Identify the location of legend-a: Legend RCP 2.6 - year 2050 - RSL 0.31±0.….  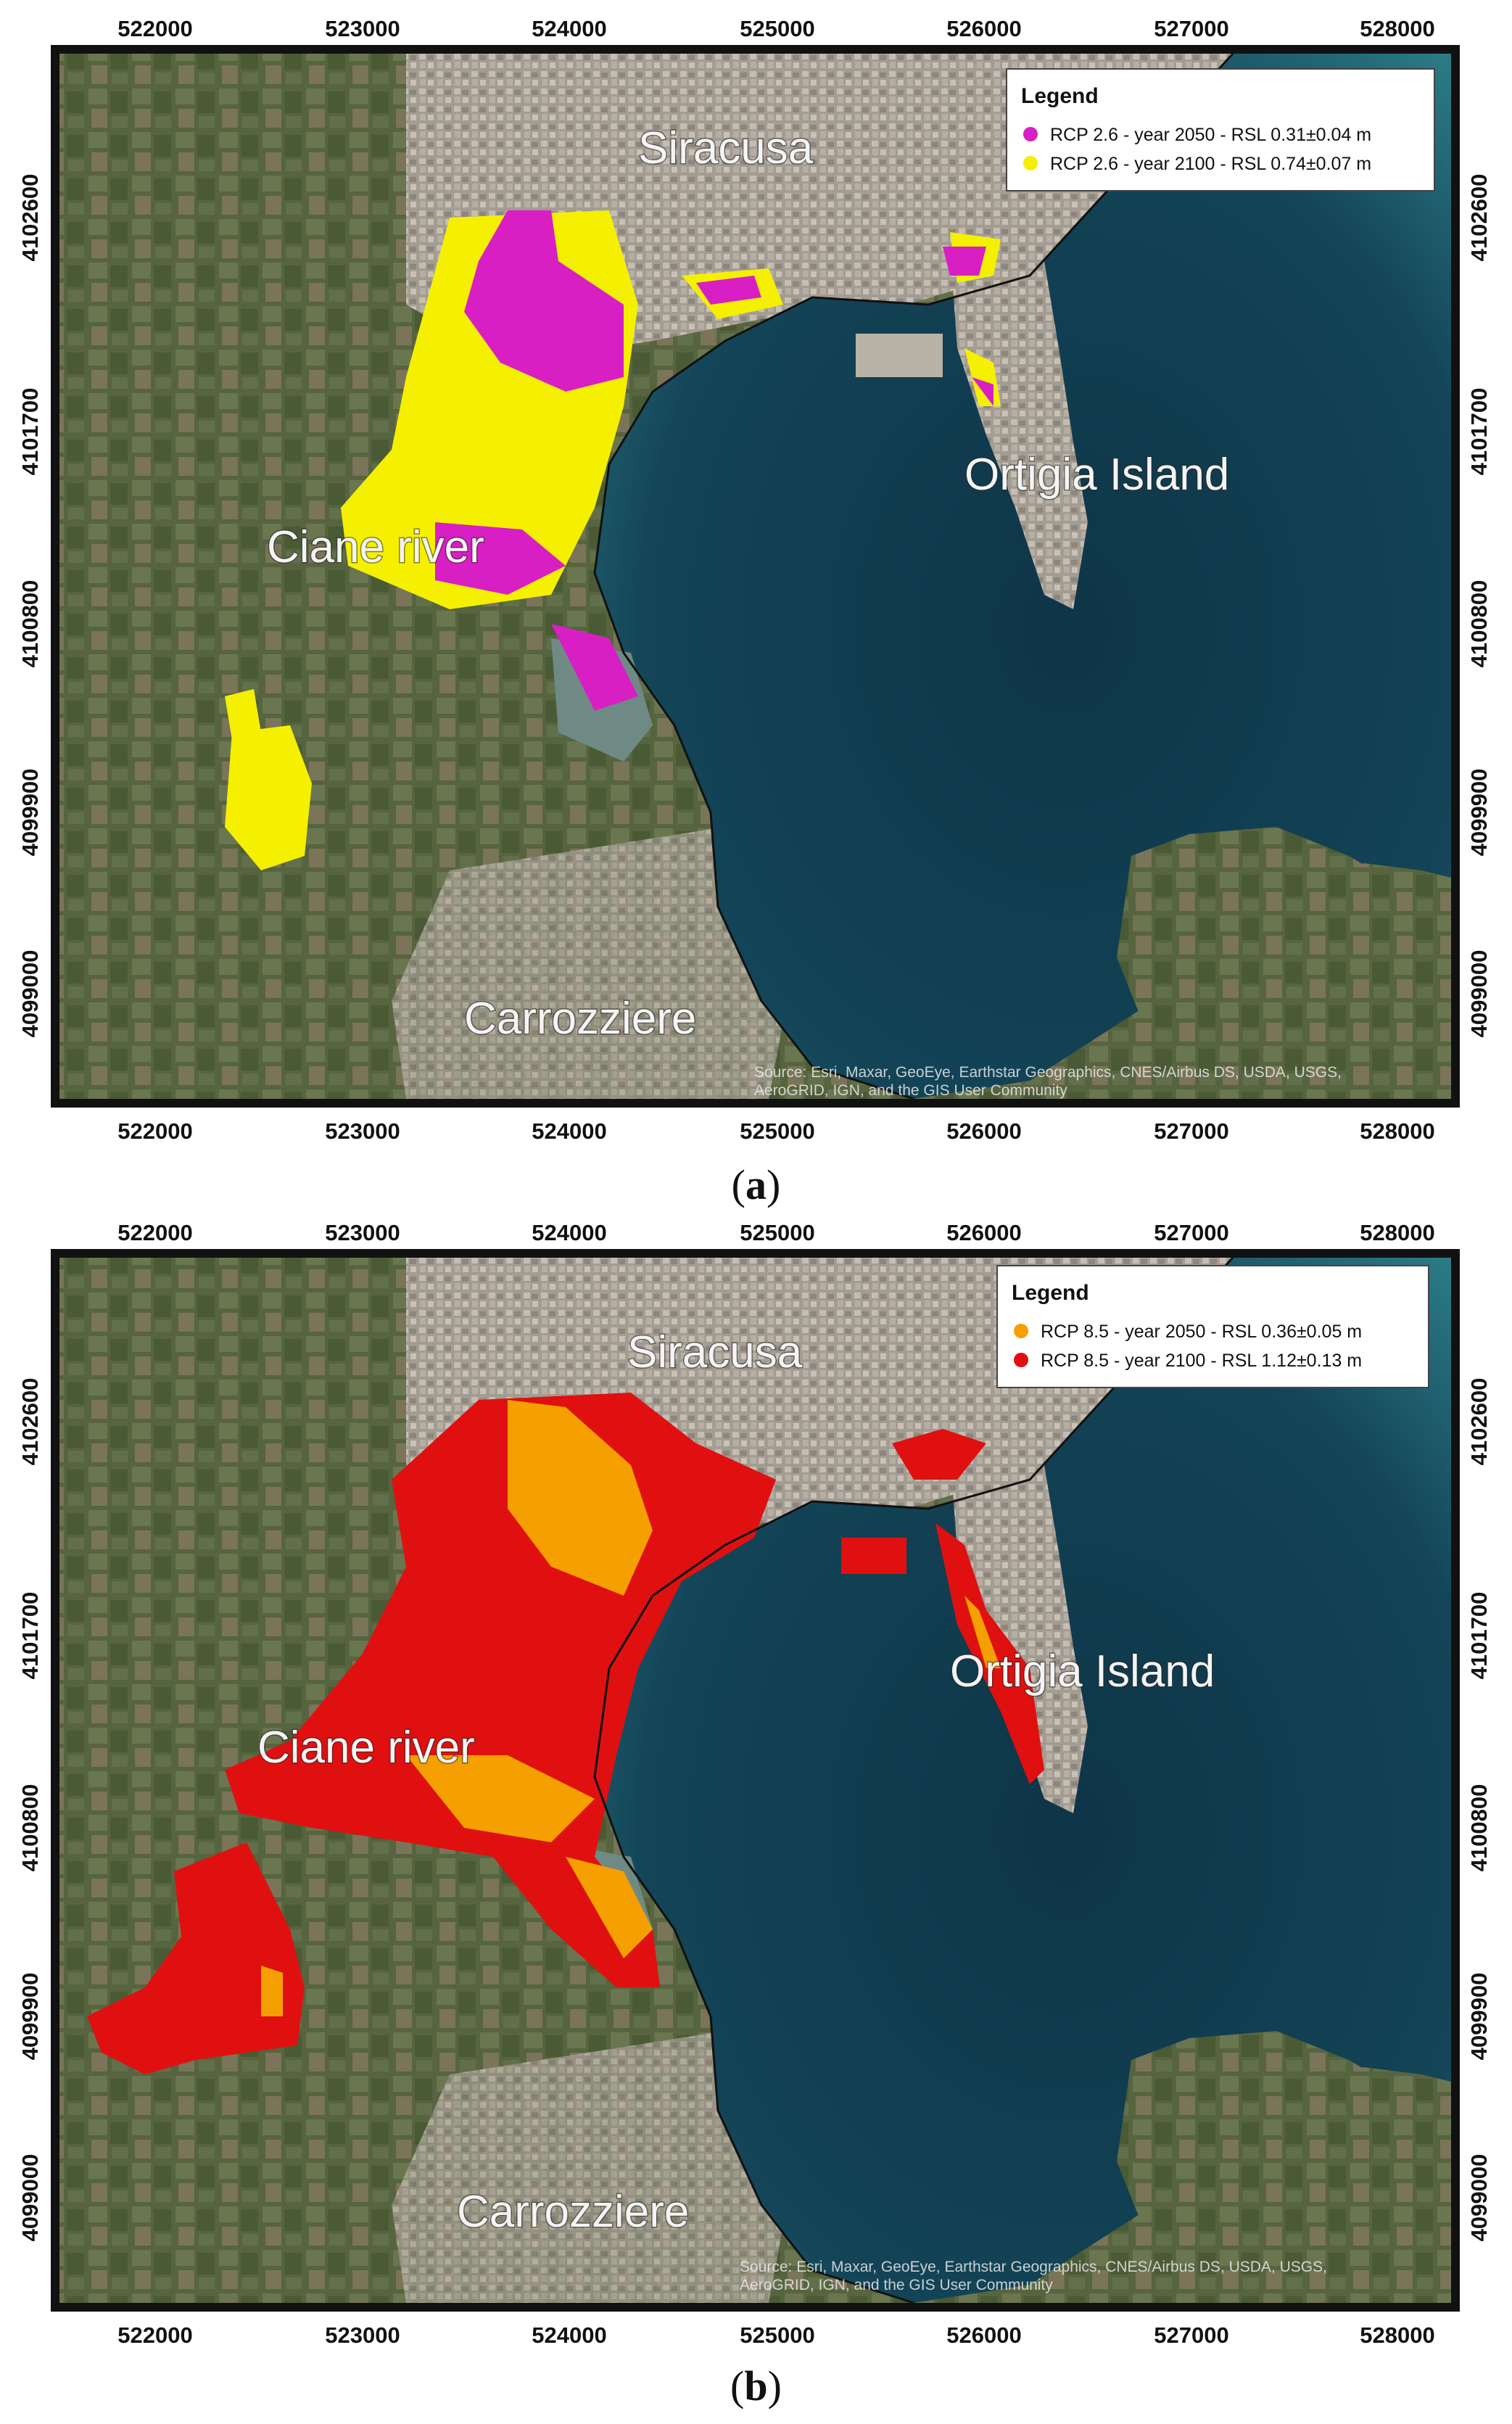
(1220, 129).